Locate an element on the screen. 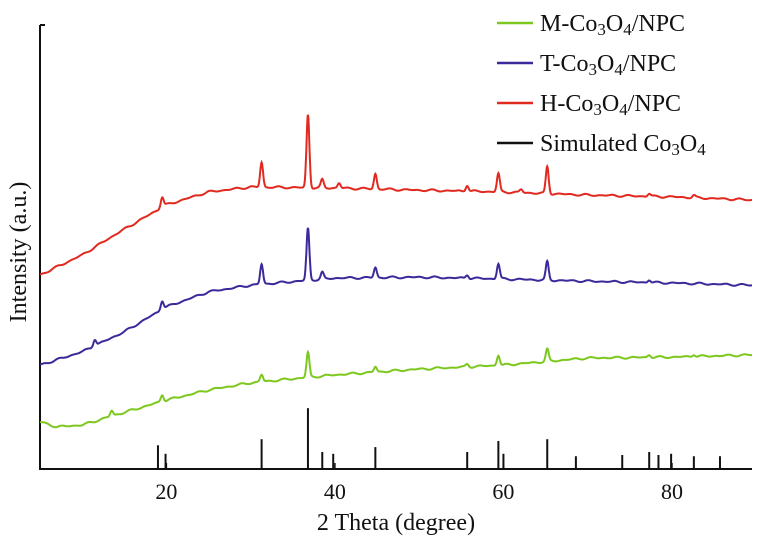  y-axis-label: Intensity (a.u.) is located at coordinates (19, 252).